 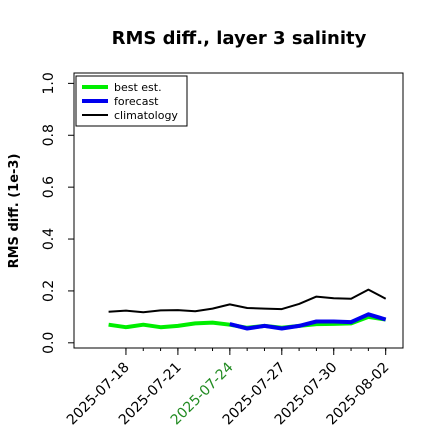 I want to click on y-tick-label: 0.6, so click(x=49, y=187).